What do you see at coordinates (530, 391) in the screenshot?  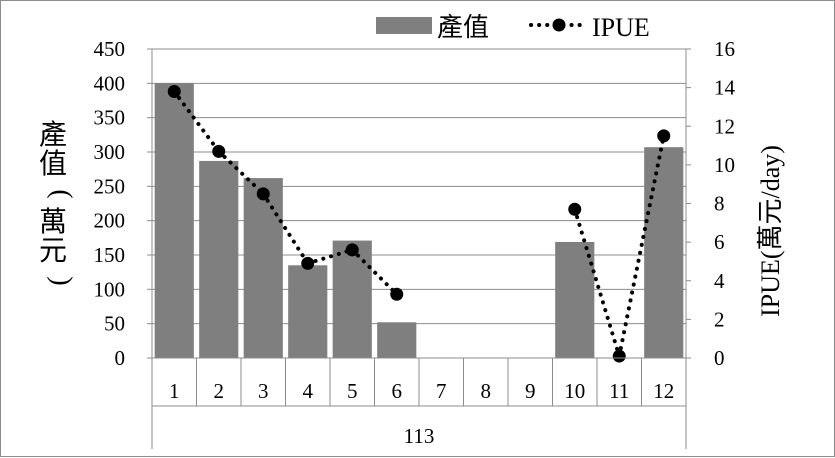 I see `x-tick-label: 9` at bounding box center [530, 391].